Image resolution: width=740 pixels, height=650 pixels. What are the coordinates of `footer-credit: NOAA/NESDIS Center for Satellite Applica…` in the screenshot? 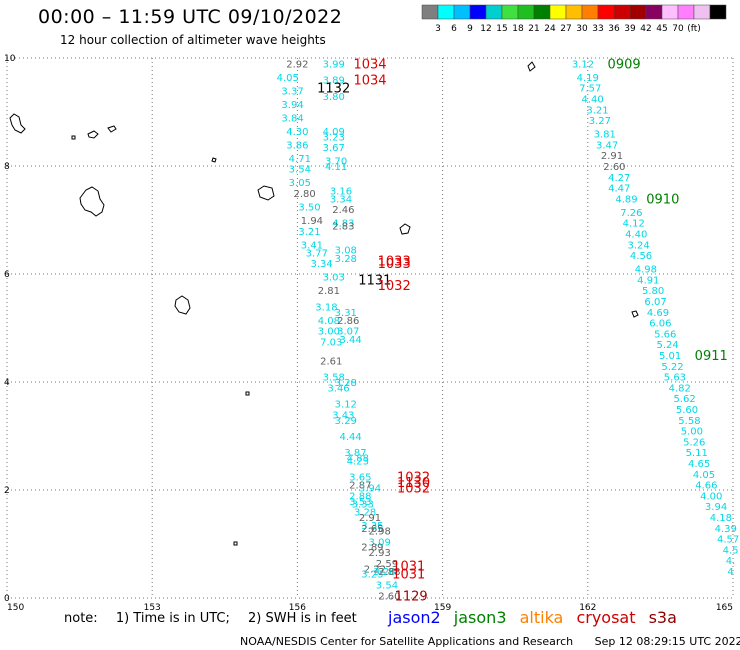 It's located at (407, 641).